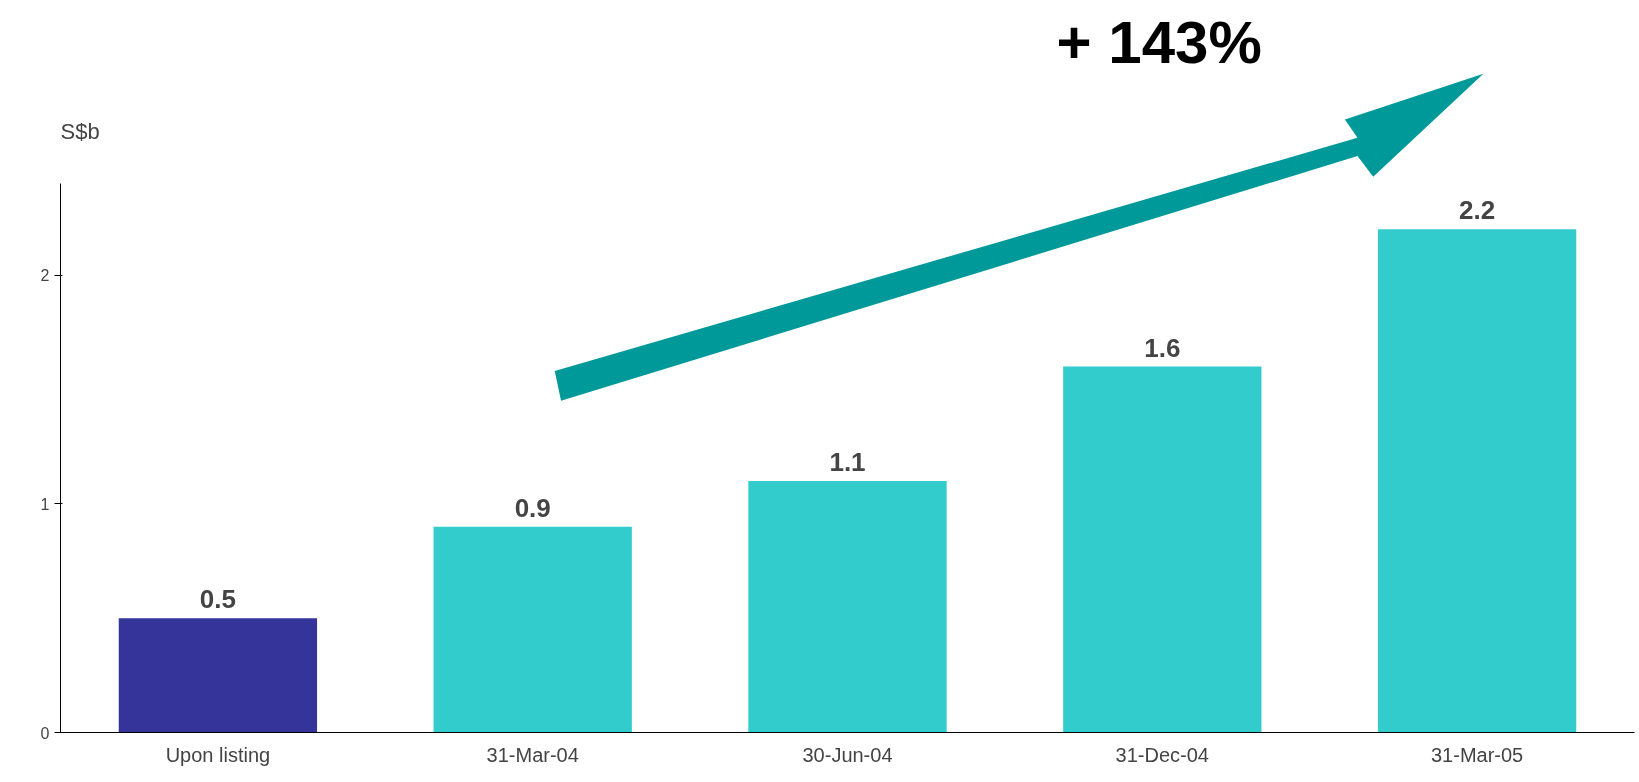 This screenshot has width=1639, height=782. I want to click on data-label: 1.6, so click(1162, 347).